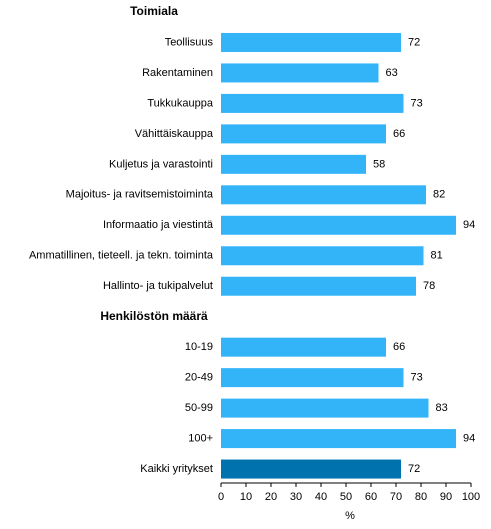 This screenshot has width=491, height=529. Describe the element at coordinates (396, 497) in the screenshot. I see `x-tick-label: 70` at that location.